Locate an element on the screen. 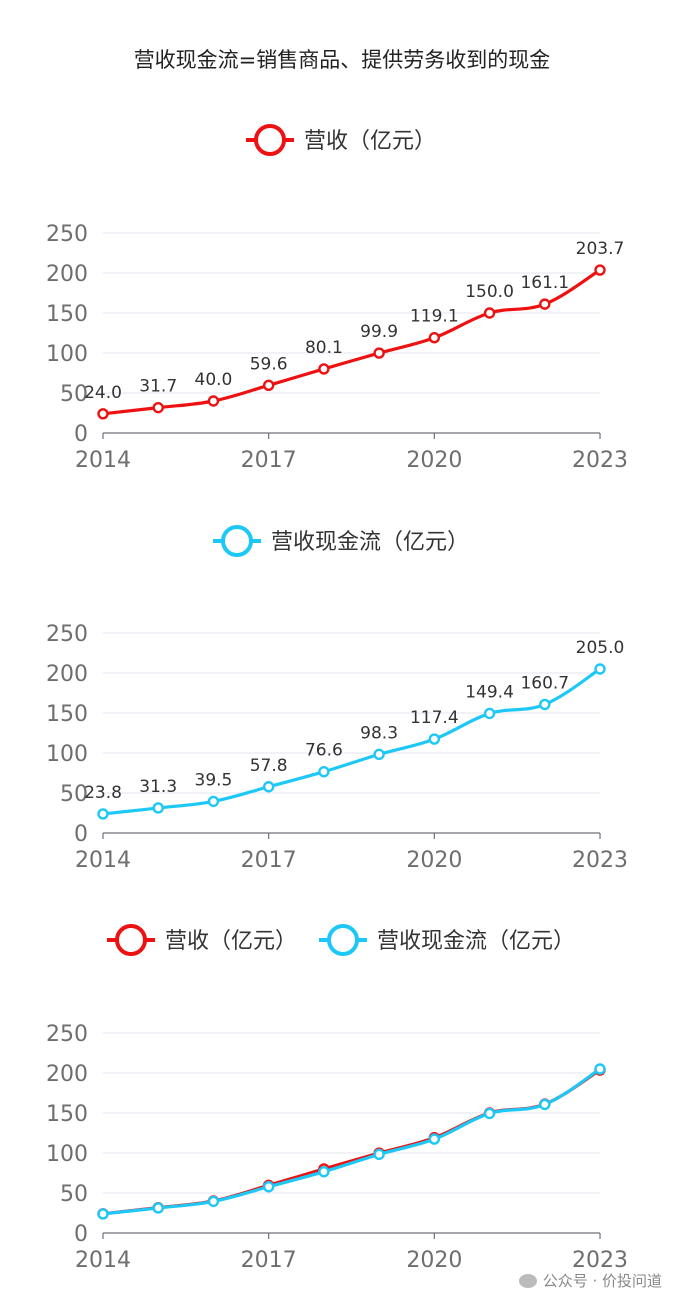 The height and width of the screenshot is (1308, 684). wechat-icon is located at coordinates (527, 1281).